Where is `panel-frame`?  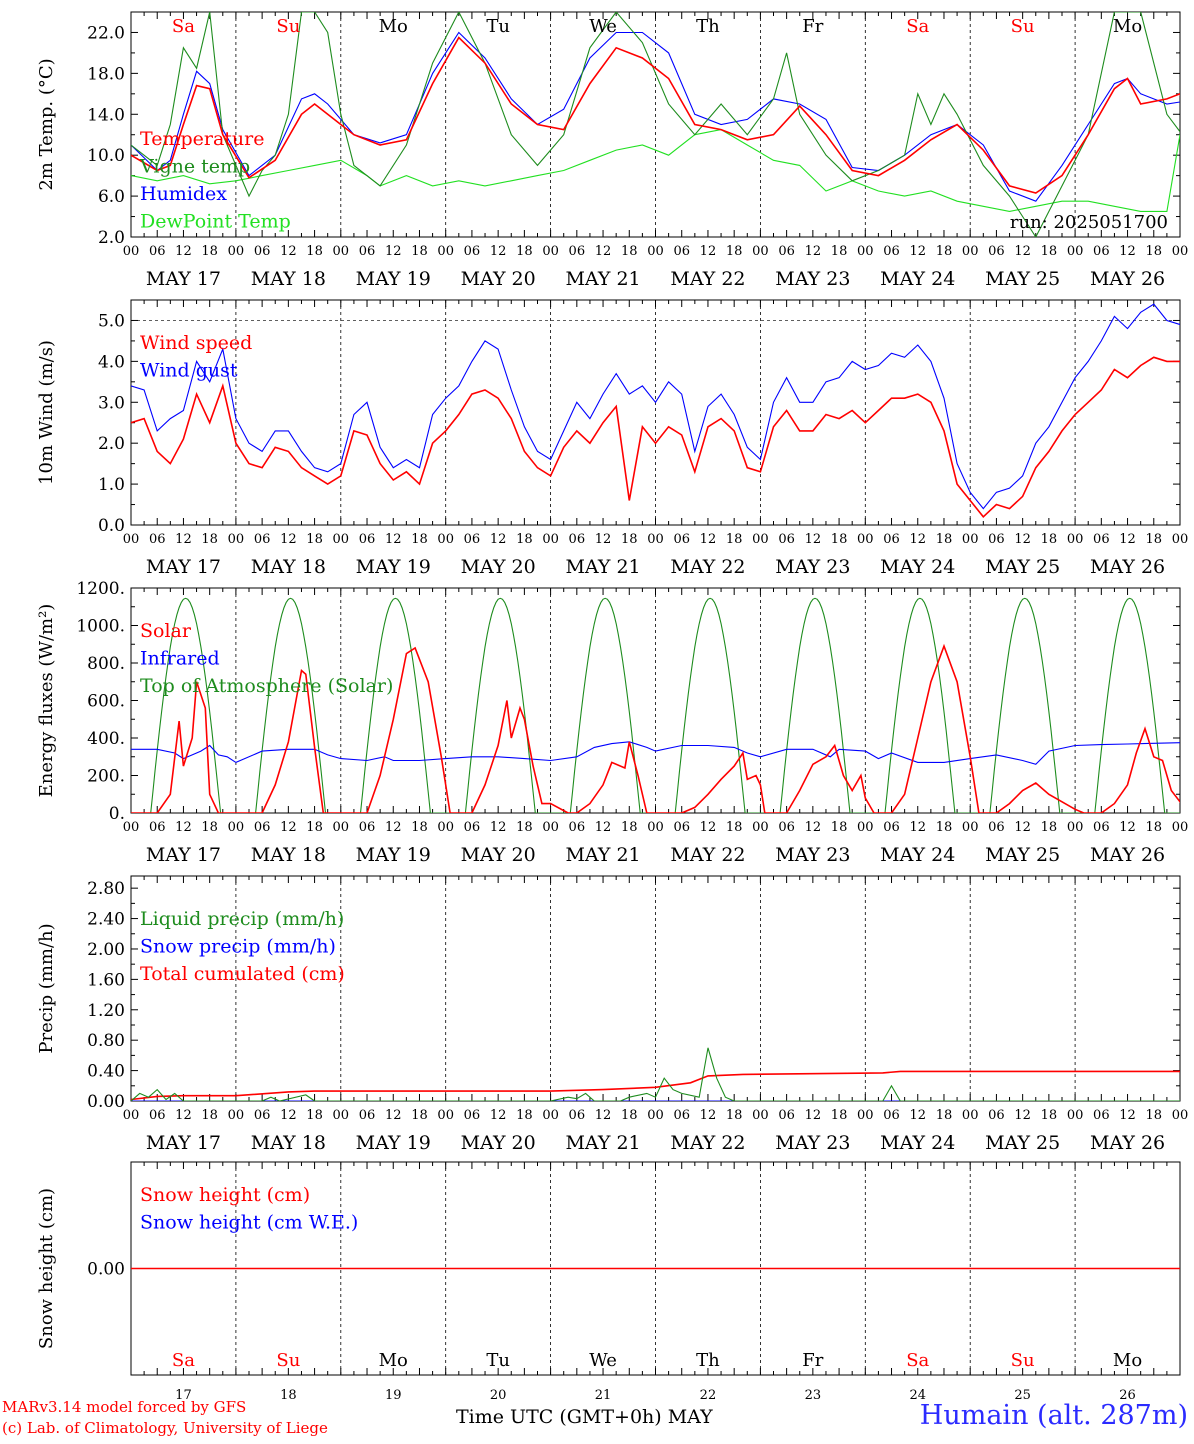
panel-frame is located at coordinates (655, 412).